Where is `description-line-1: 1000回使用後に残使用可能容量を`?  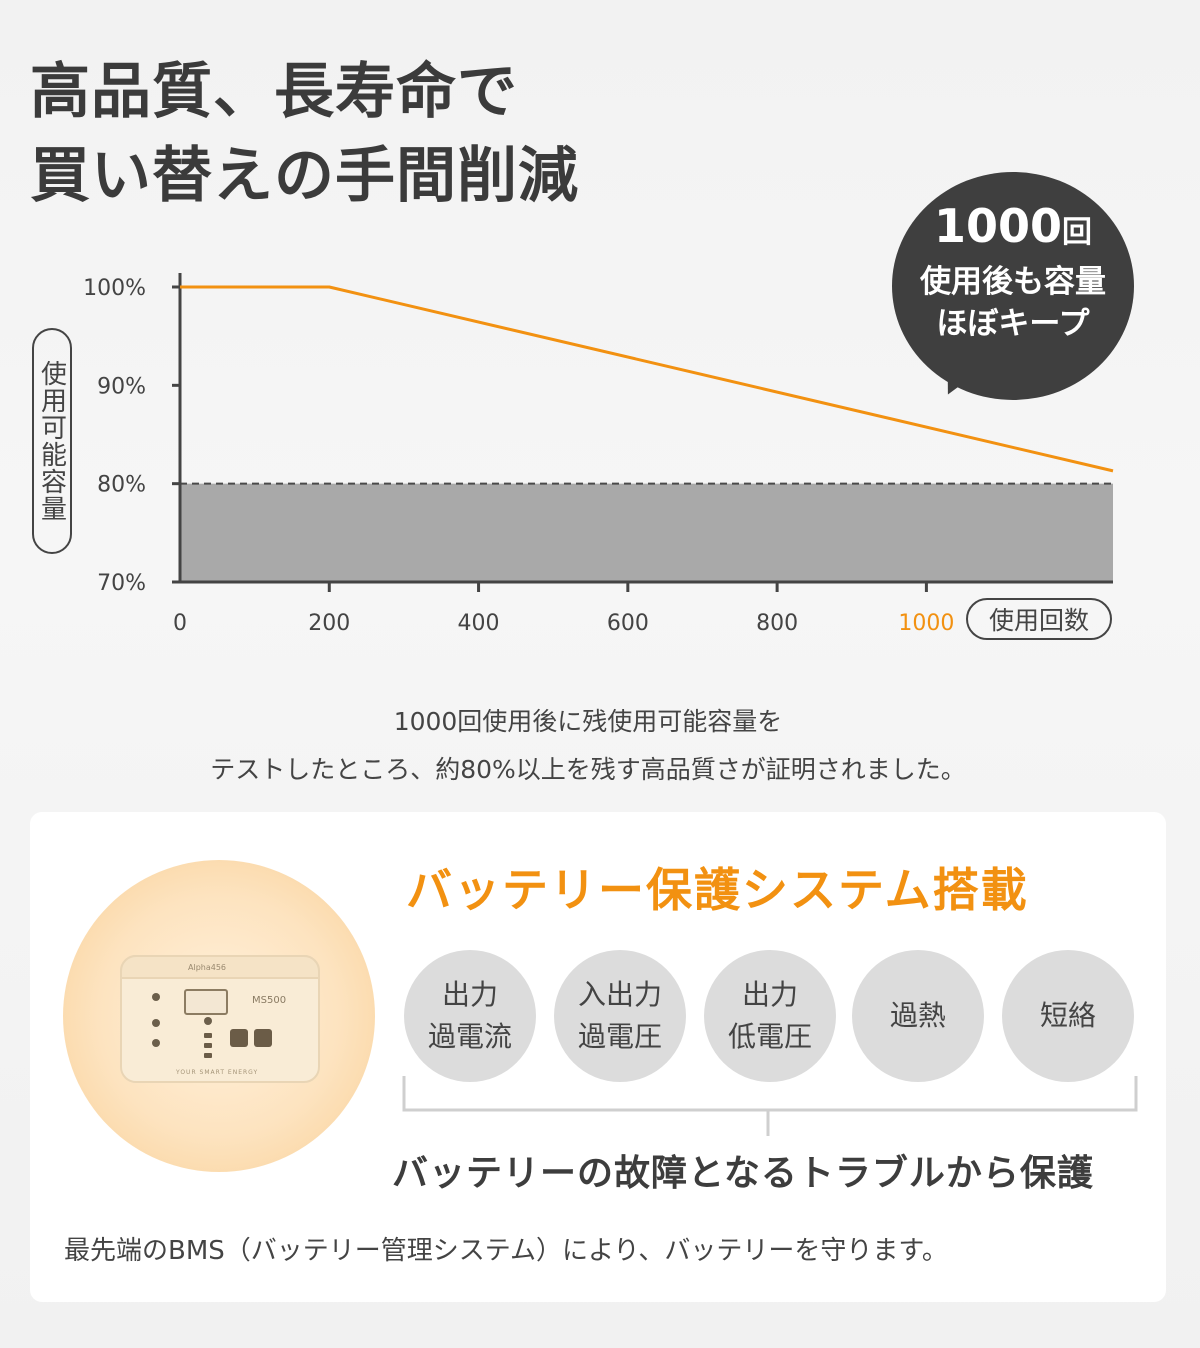 description-line-1: 1000回使用後に残使用可能容量を is located at coordinates (588, 721).